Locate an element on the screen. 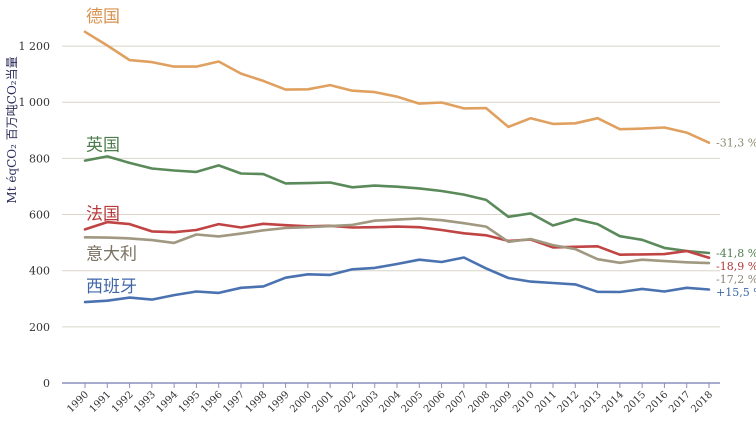  series-name-label: 法国 is located at coordinates (103, 214).